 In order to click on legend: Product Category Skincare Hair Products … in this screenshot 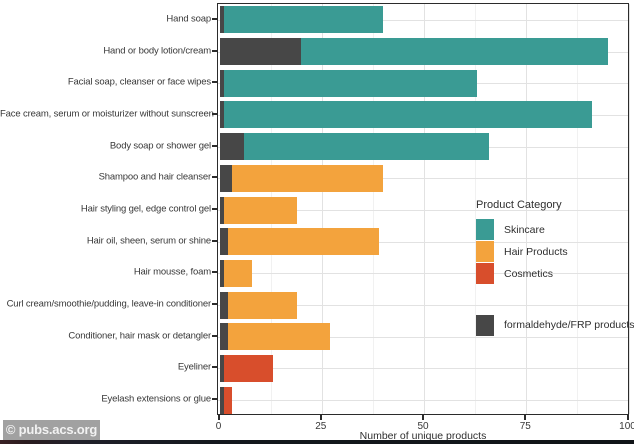, I will do `click(555, 274)`.